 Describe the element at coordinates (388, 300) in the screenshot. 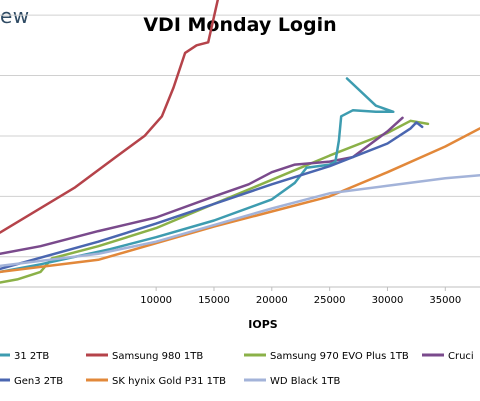

I see `x-tick-label-4: 30000` at that location.